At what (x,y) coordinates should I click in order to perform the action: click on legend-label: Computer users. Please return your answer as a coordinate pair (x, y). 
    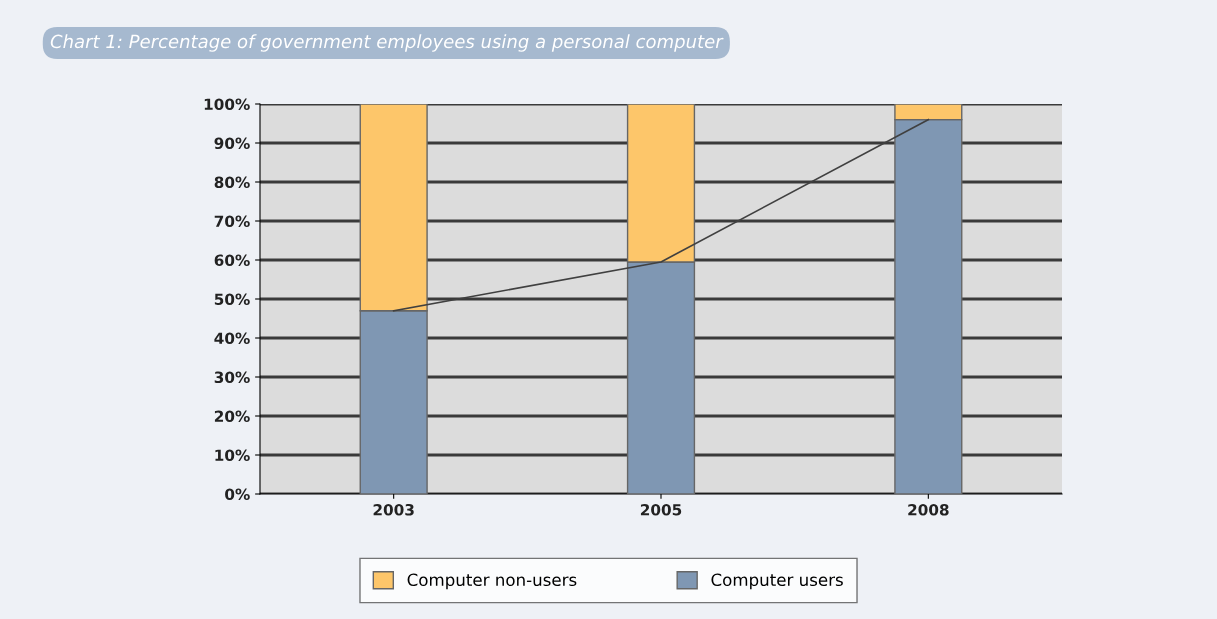
    Looking at the image, I should click on (777, 581).